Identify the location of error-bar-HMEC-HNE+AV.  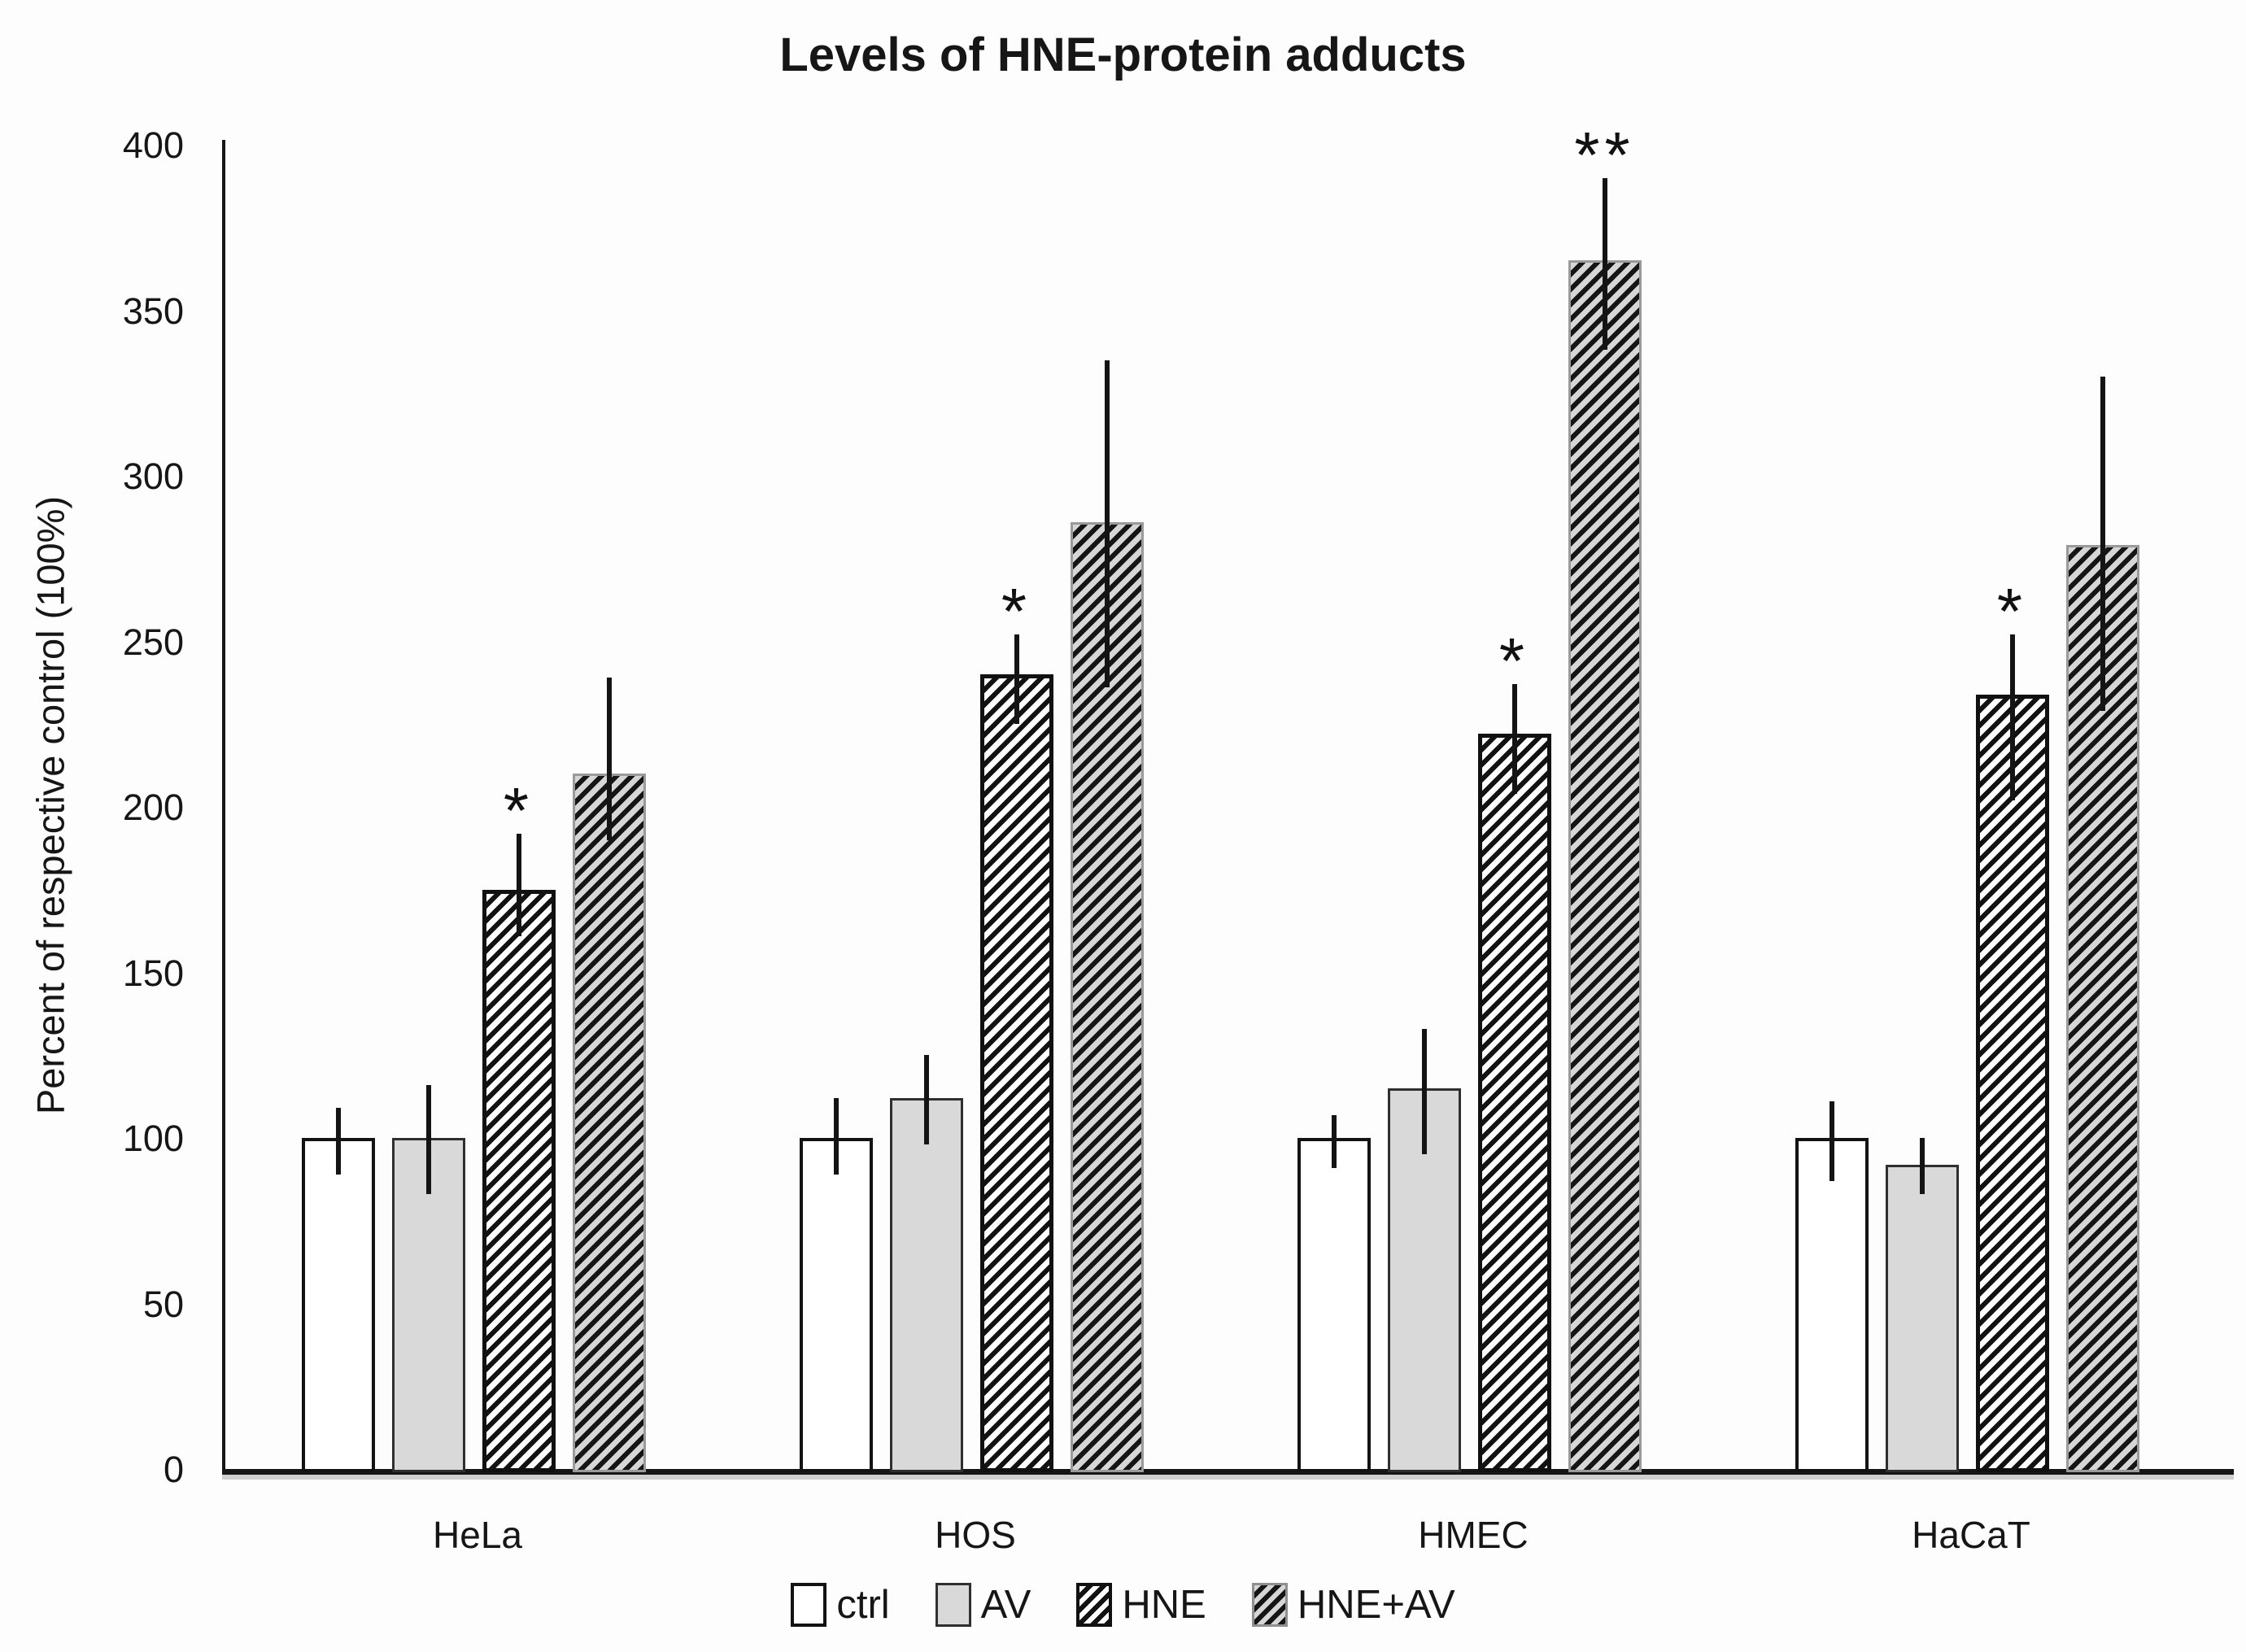
(1605, 264).